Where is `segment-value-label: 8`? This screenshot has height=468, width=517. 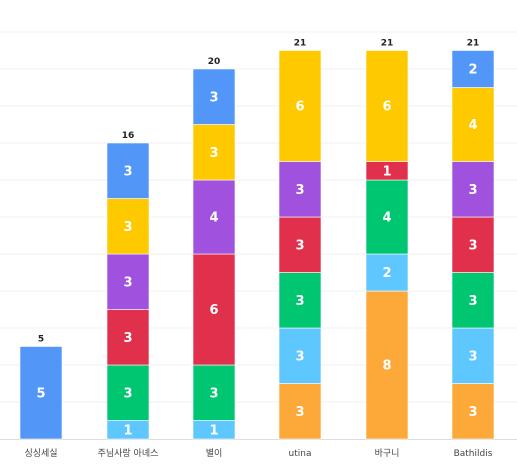 segment-value-label: 8 is located at coordinates (386, 366).